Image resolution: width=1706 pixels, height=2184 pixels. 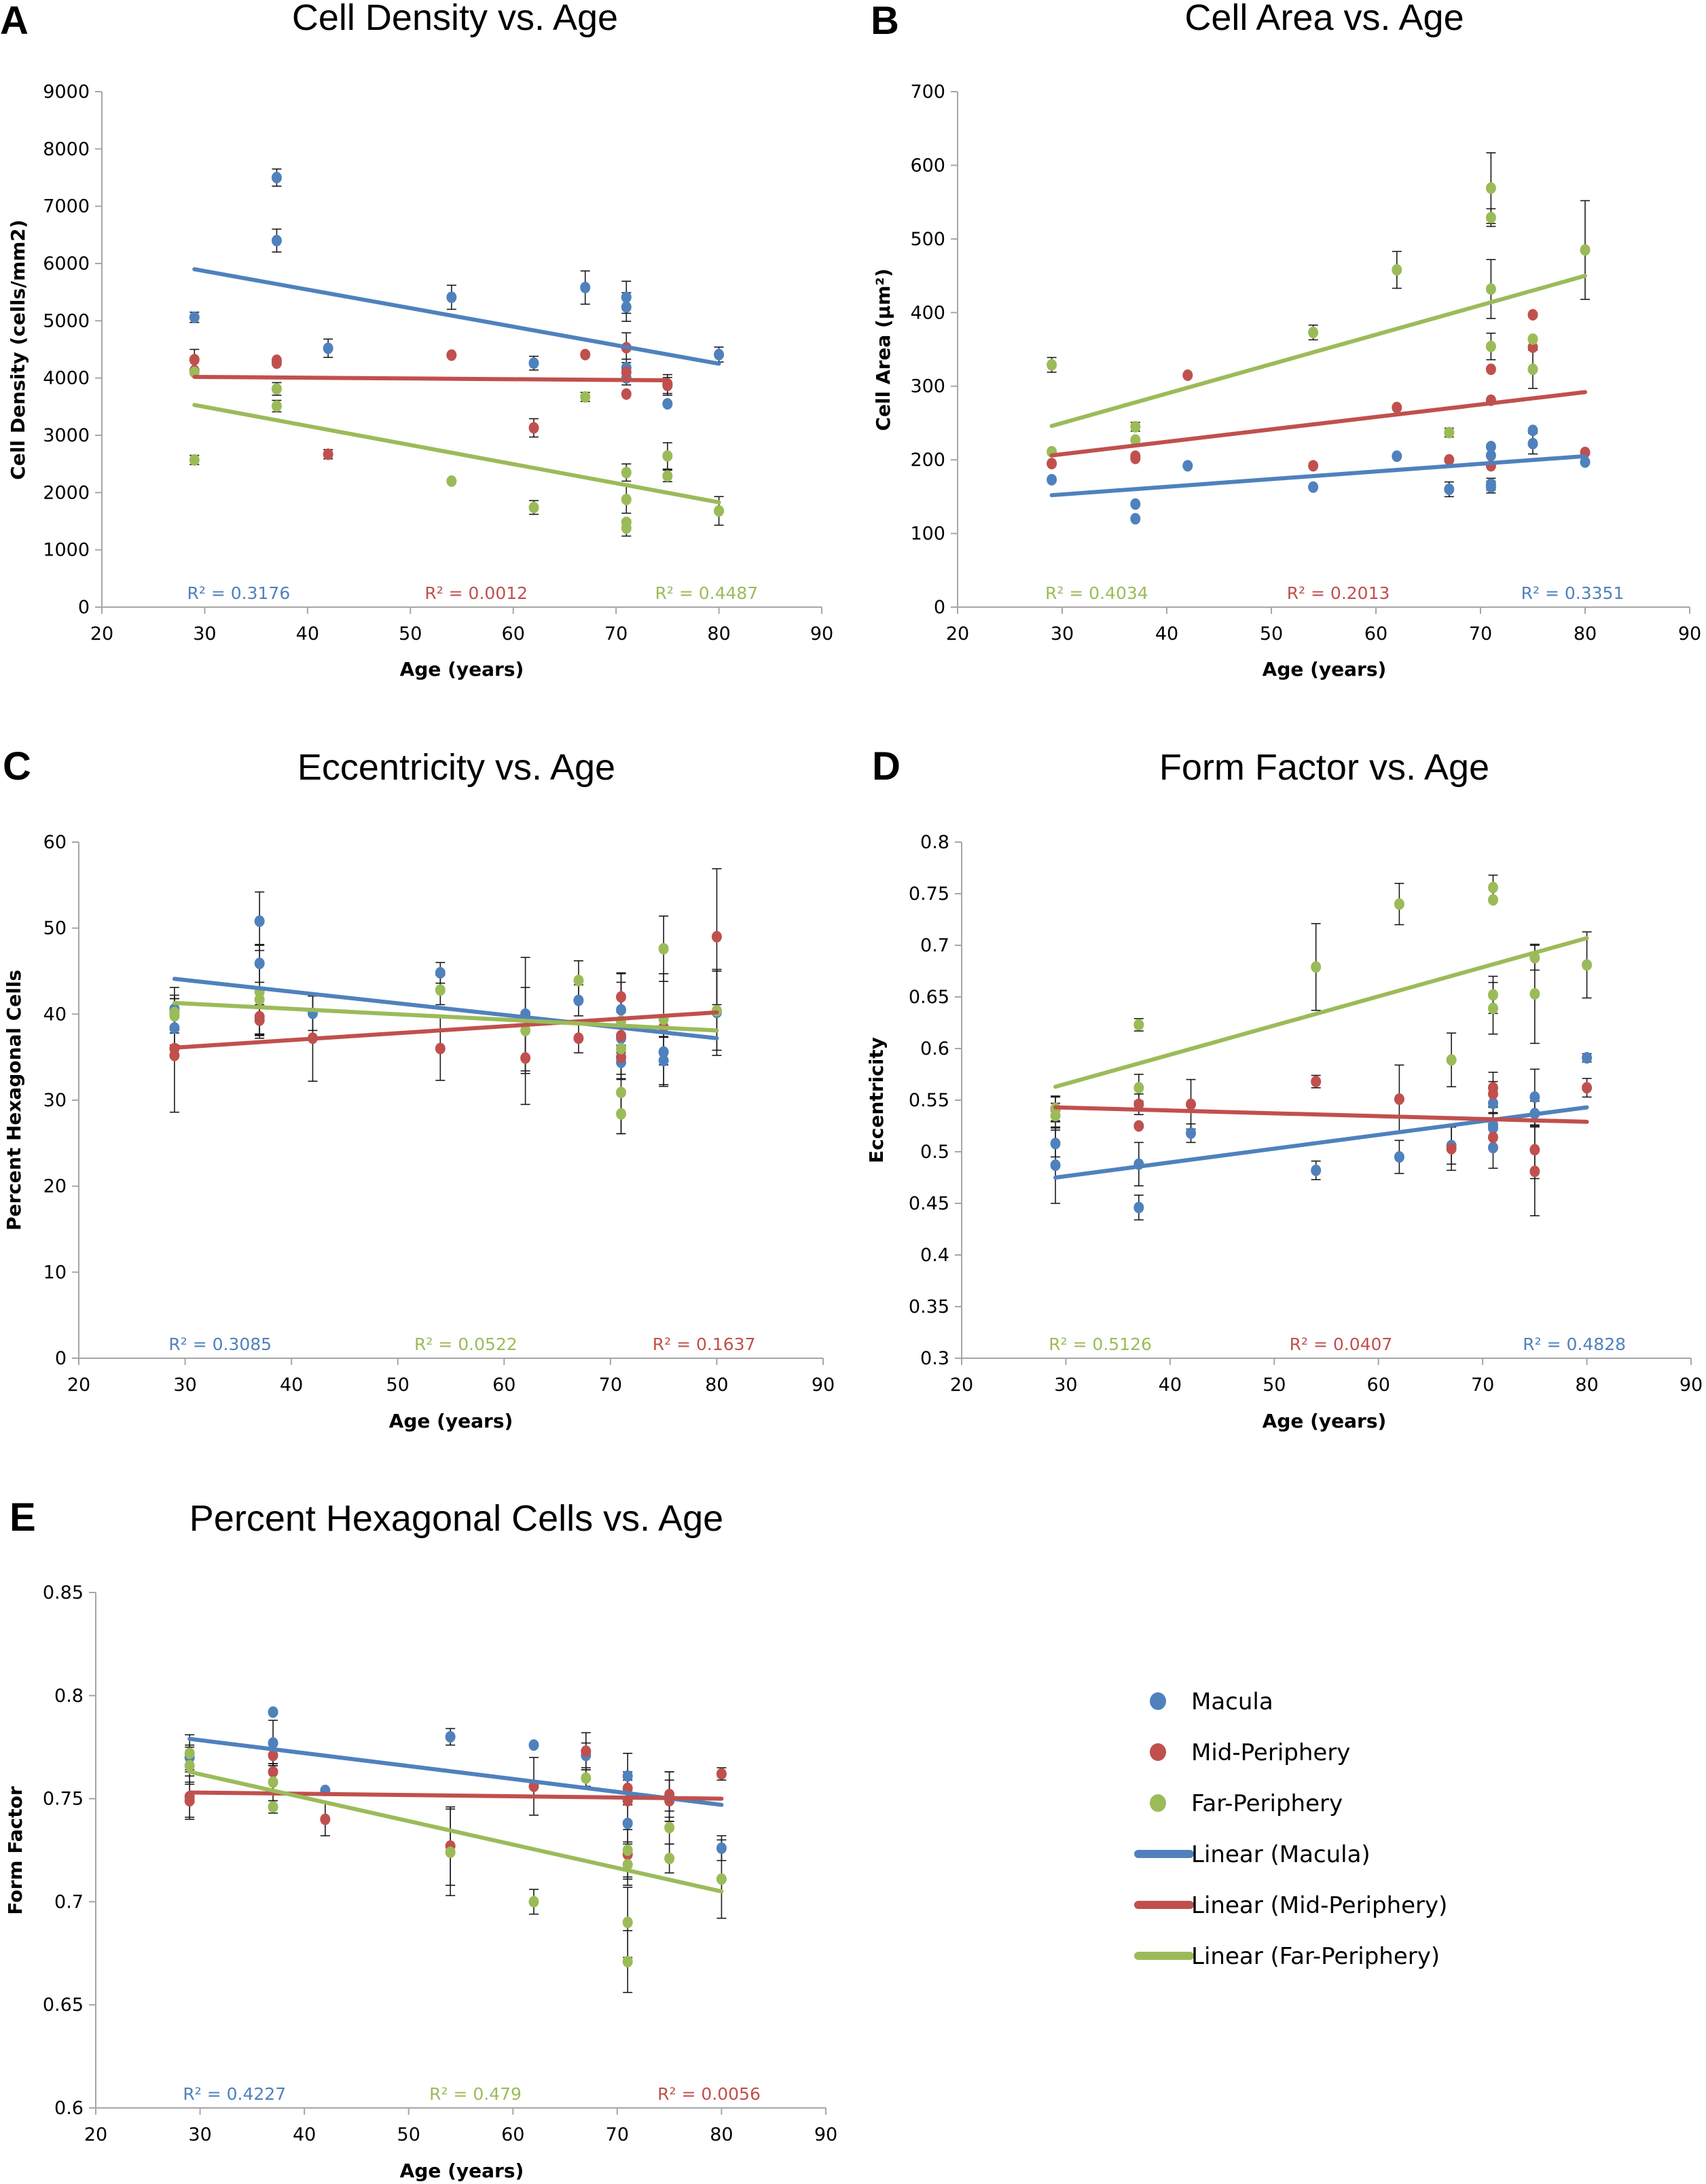 What do you see at coordinates (1158, 1701) in the screenshot?
I see `legend-marker-icon` at bounding box center [1158, 1701].